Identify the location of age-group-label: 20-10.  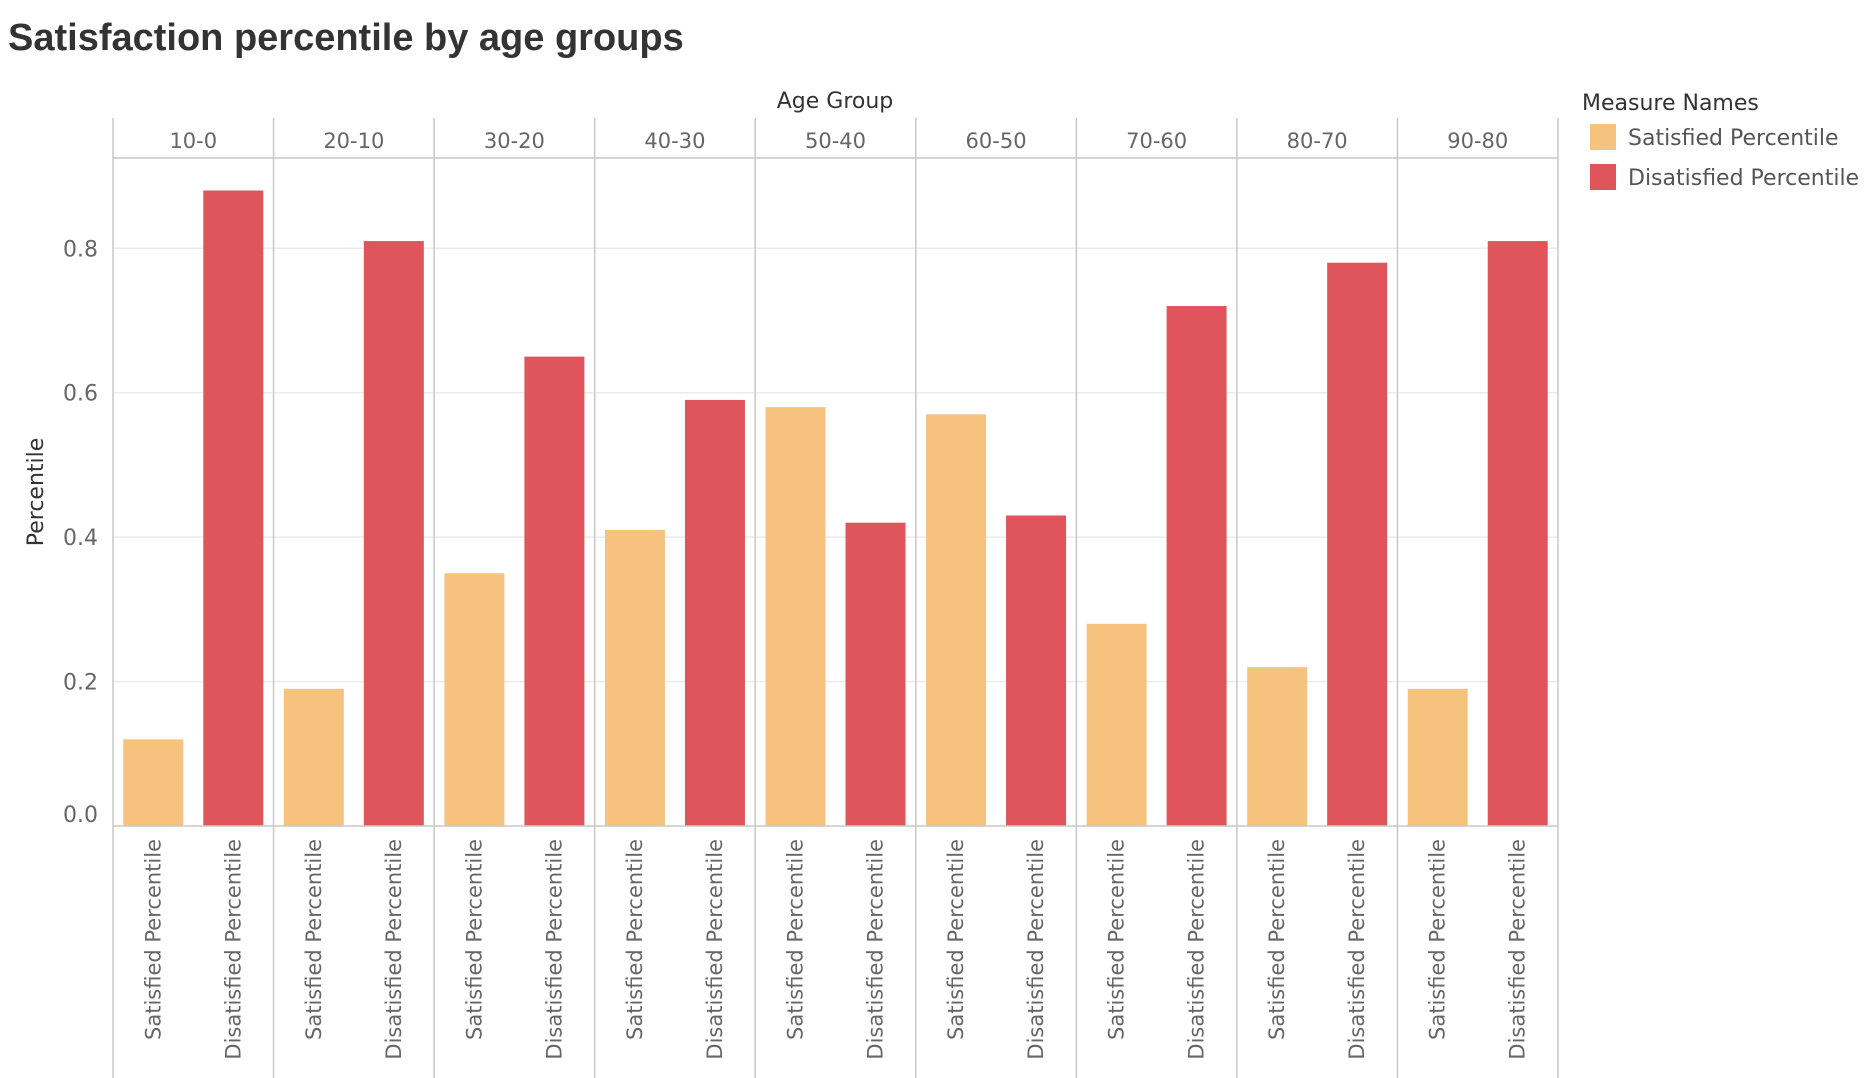
(353, 141).